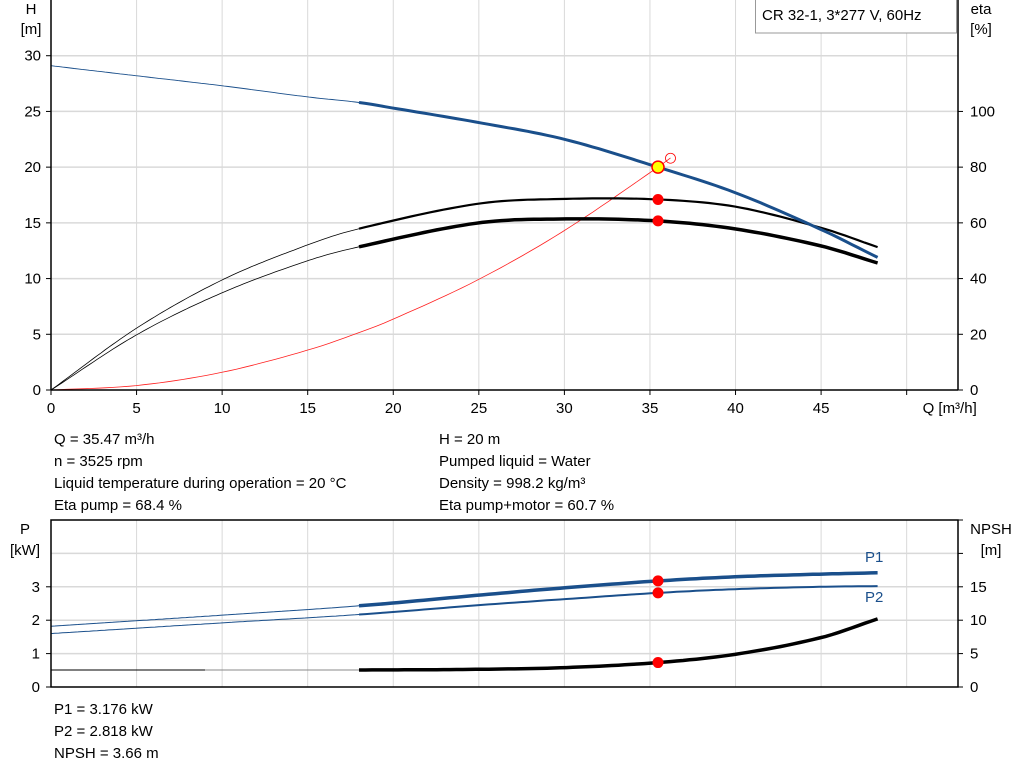 The image size is (1024, 781). I want to click on p2-value: P2 = 2.818 kW, so click(103, 731).